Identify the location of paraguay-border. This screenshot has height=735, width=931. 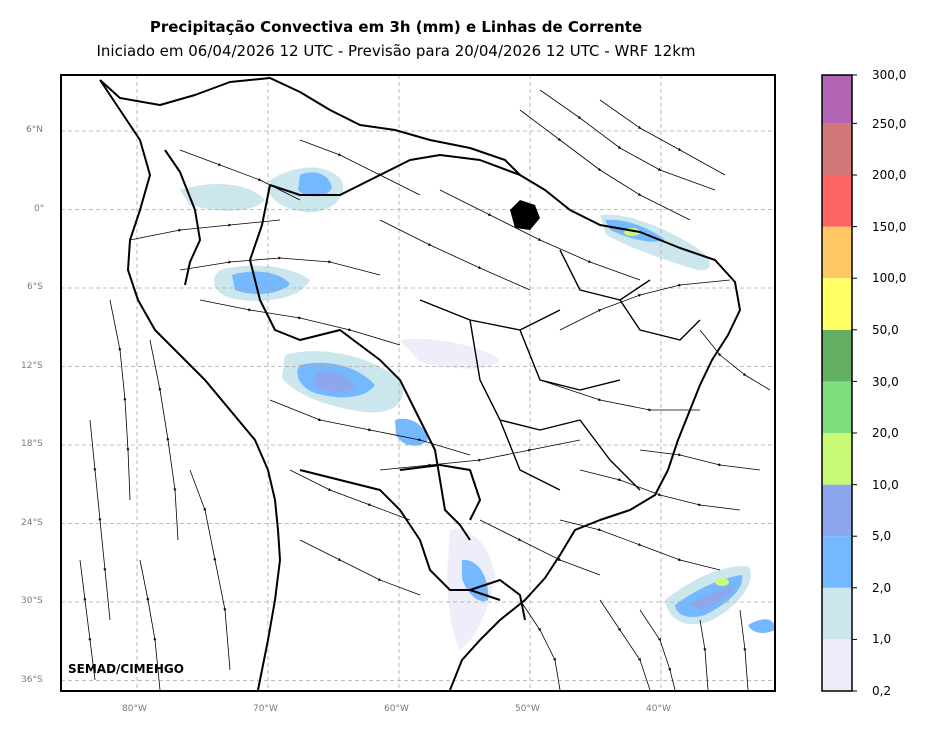
(440, 492).